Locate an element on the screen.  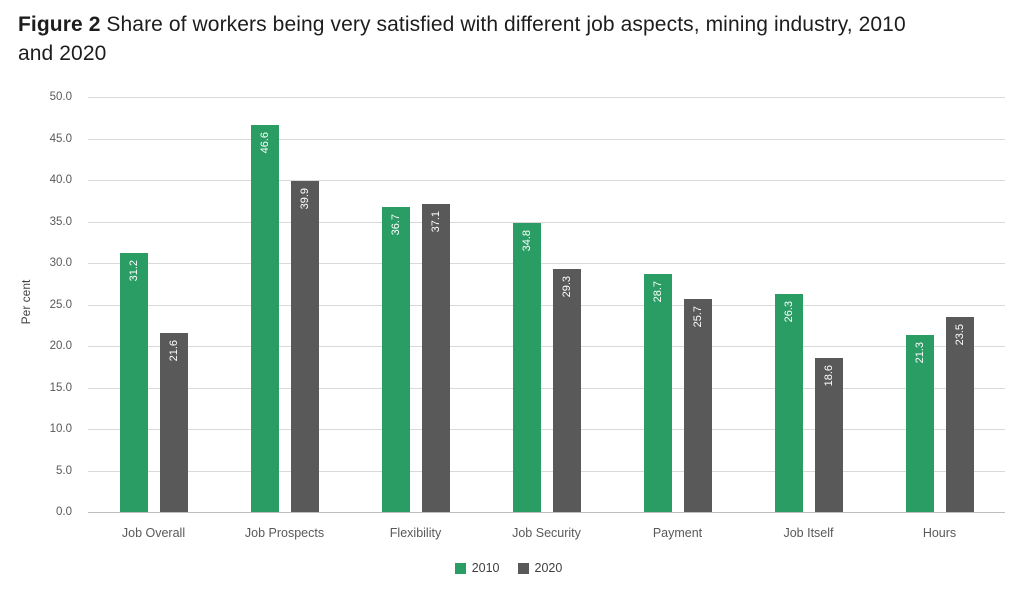
bar-group: 36.7 37.1 is located at coordinates (415, 304).